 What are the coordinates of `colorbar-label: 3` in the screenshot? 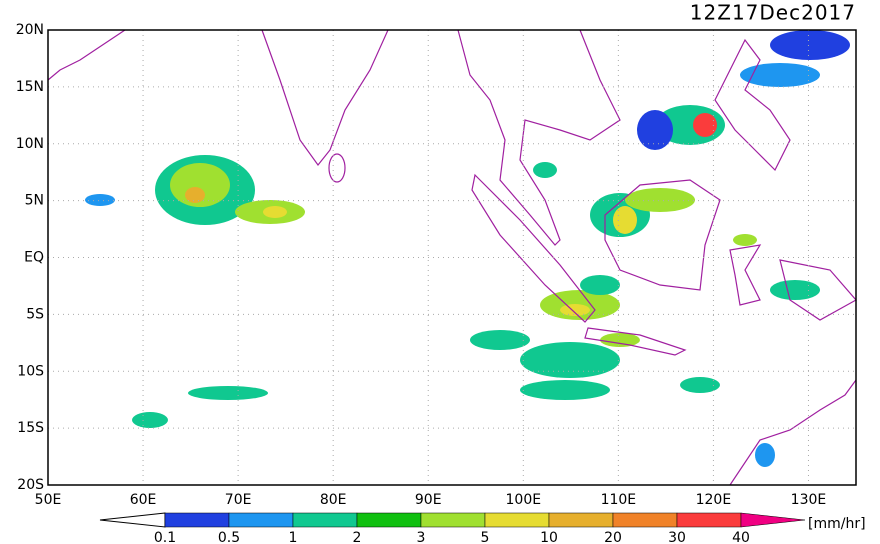 It's located at (421, 537).